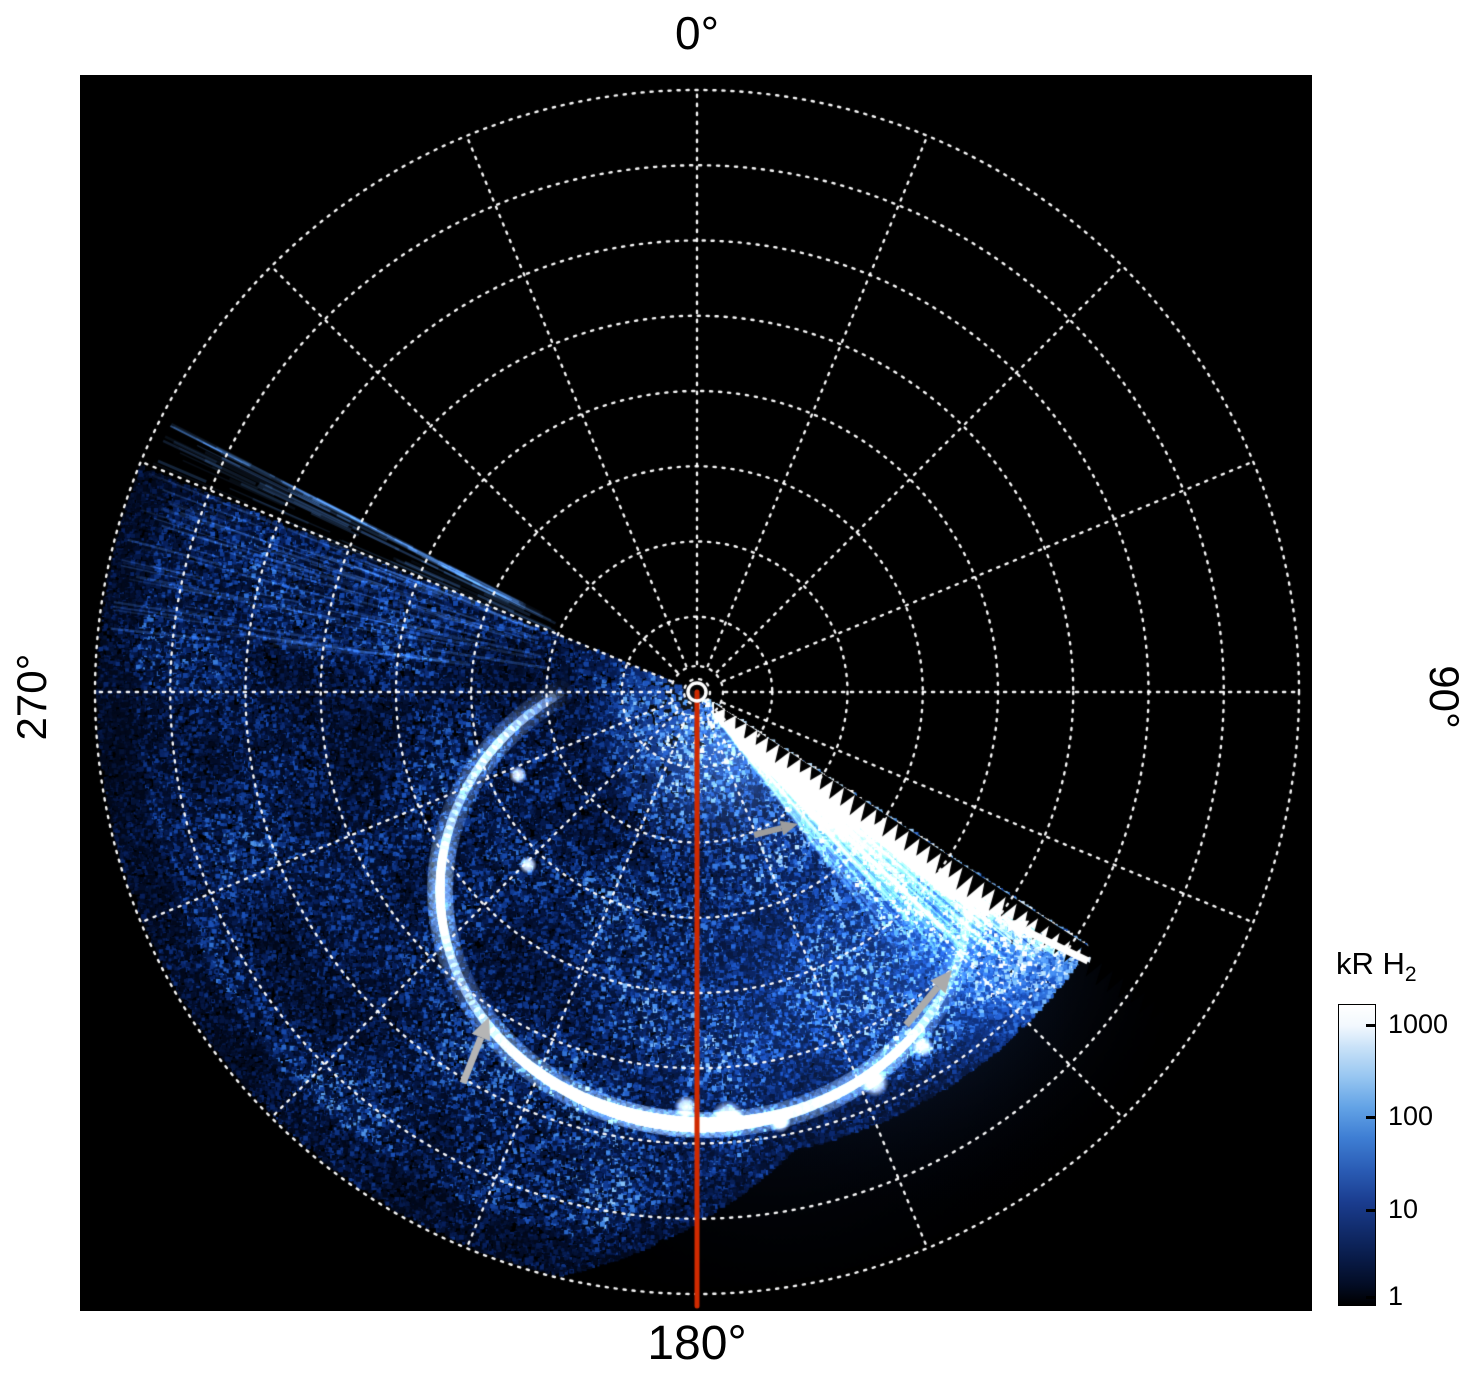  Describe the element at coordinates (31, 697) in the screenshot. I see `angle-label-270: 270°` at that location.